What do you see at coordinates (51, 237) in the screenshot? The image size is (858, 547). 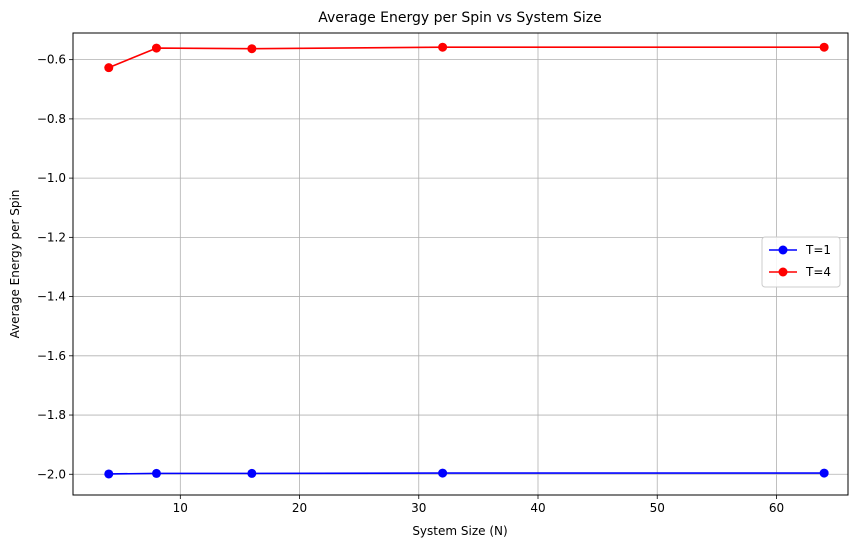 I see `y-tick-label: −1.2` at bounding box center [51, 237].